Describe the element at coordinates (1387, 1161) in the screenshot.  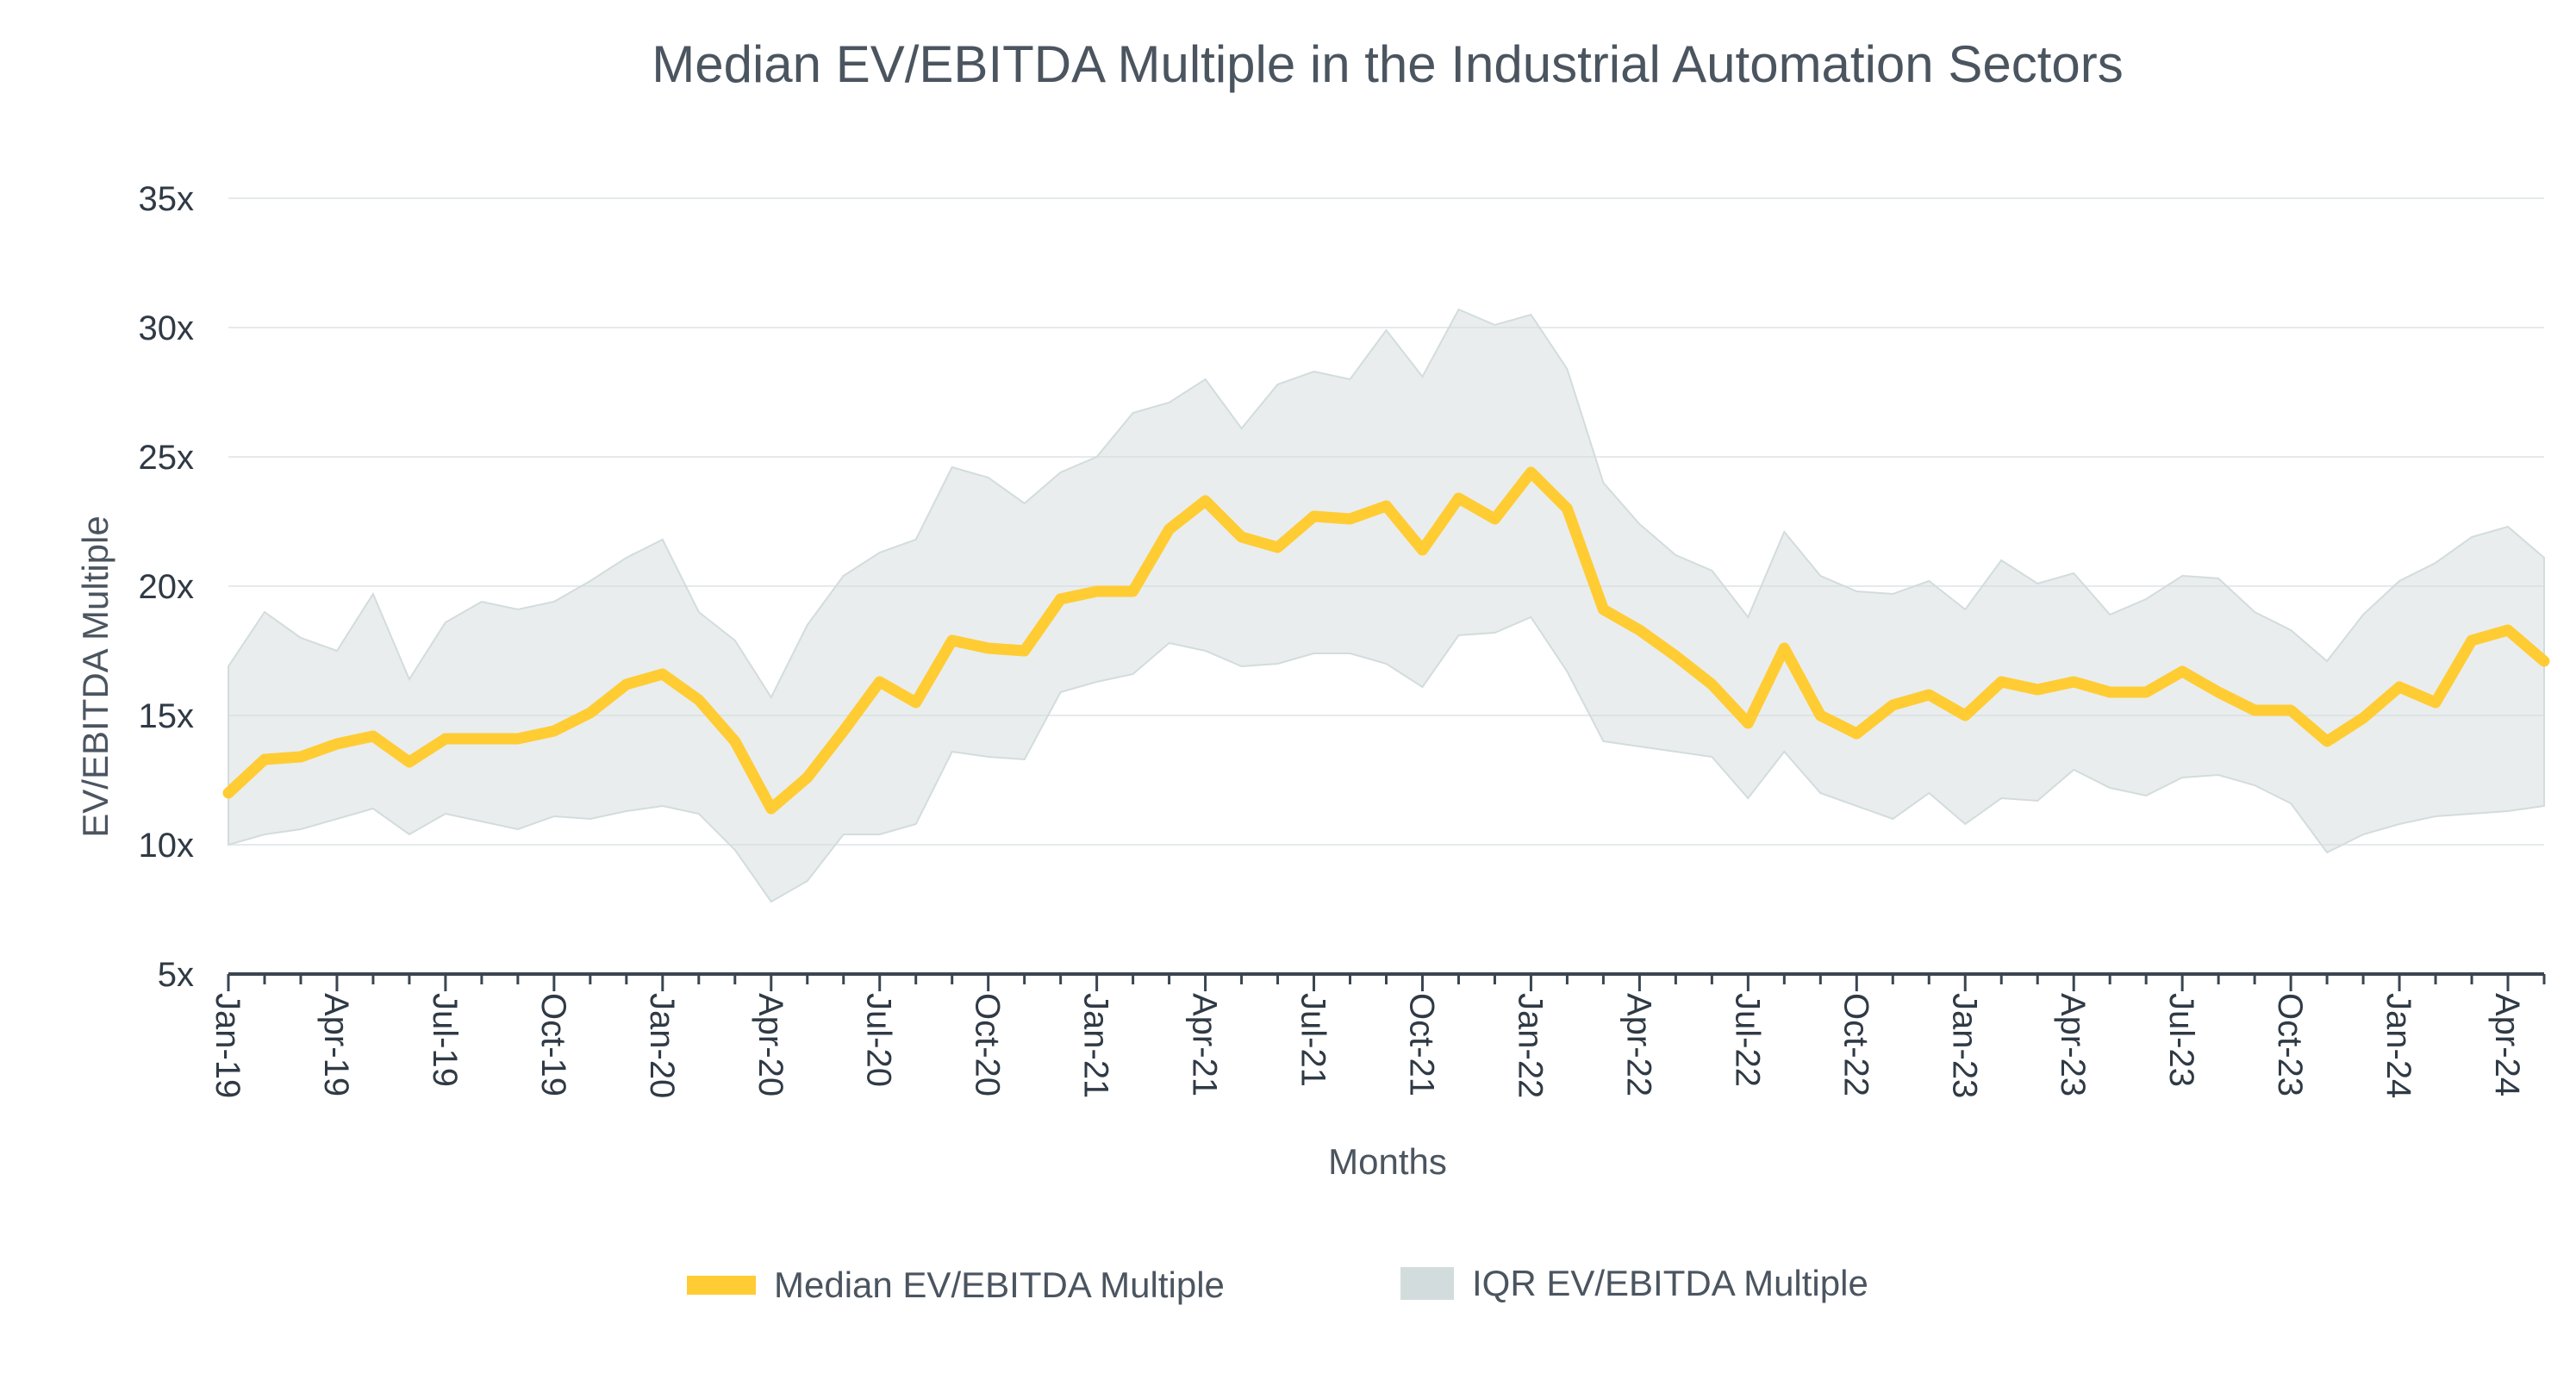
I see `x-axis-title: Months` at that location.